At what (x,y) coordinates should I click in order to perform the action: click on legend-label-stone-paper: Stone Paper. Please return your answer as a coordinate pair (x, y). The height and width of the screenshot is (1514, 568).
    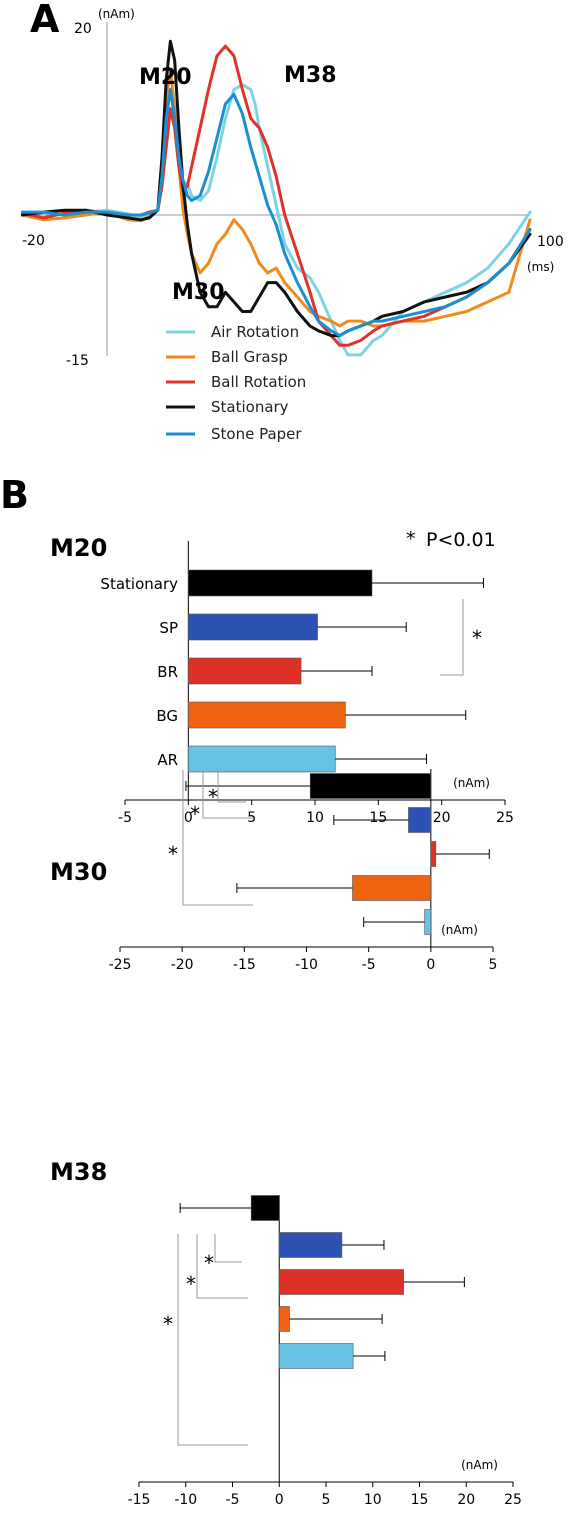
    Looking at the image, I should click on (256, 434).